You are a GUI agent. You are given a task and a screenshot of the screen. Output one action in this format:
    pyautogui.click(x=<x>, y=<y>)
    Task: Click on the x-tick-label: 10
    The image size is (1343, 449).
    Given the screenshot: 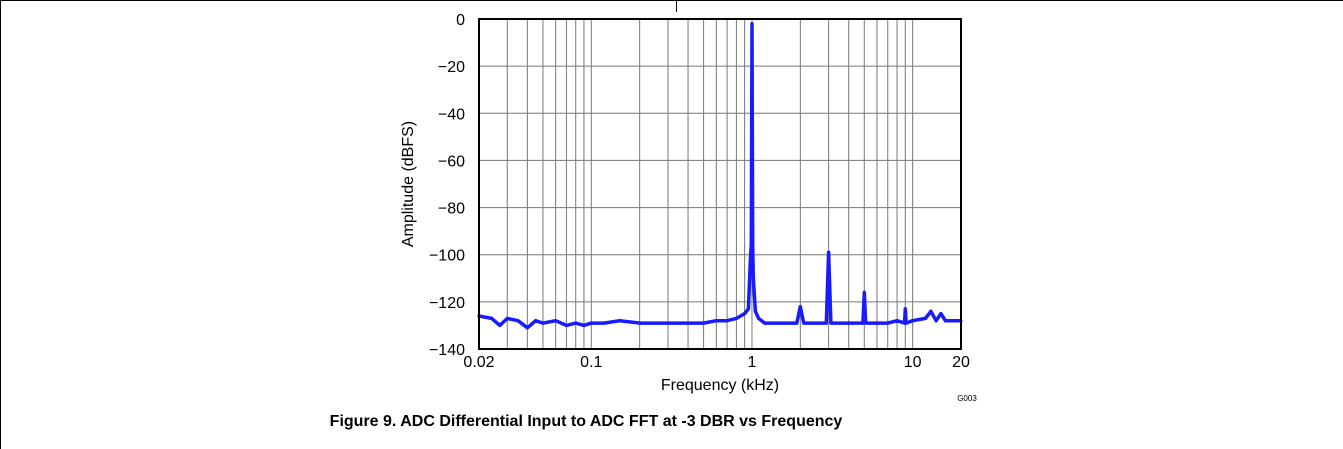 What is the action you would take?
    pyautogui.click(x=913, y=362)
    